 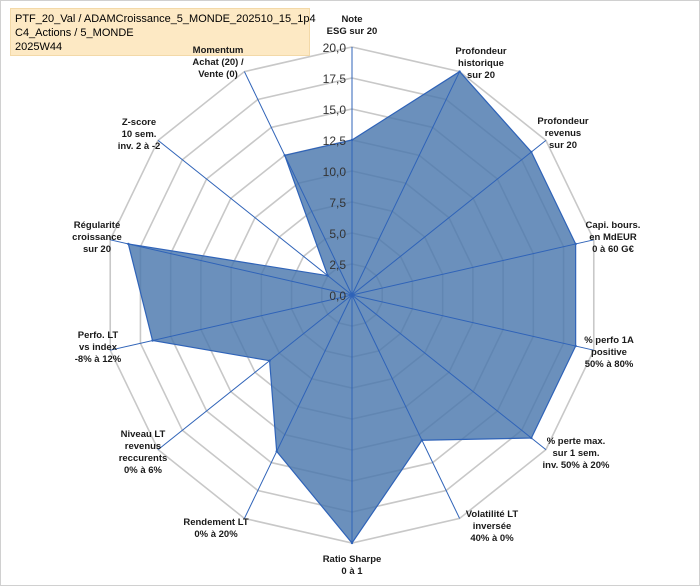 What do you see at coordinates (352, 571) in the screenshot?
I see `axis-category-label: 0 à 1` at bounding box center [352, 571].